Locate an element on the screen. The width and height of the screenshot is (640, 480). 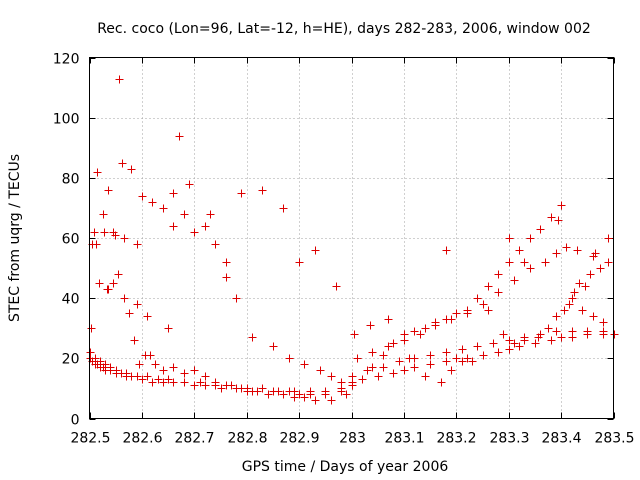
x-tick-label: 282.5 is located at coordinates (90, 439).